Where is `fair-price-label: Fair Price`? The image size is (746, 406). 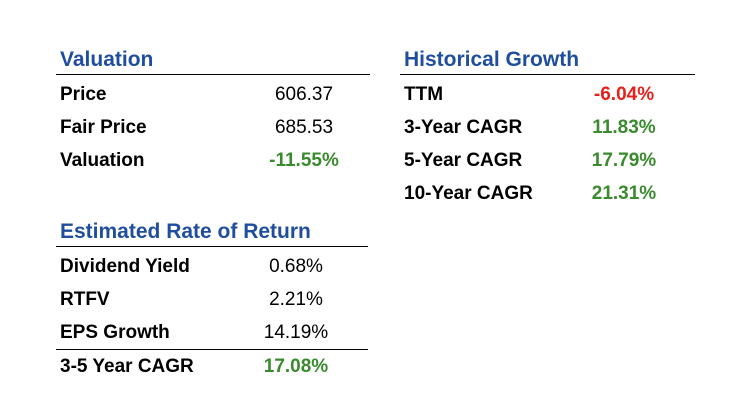
fair-price-label: Fair Price is located at coordinates (103, 127).